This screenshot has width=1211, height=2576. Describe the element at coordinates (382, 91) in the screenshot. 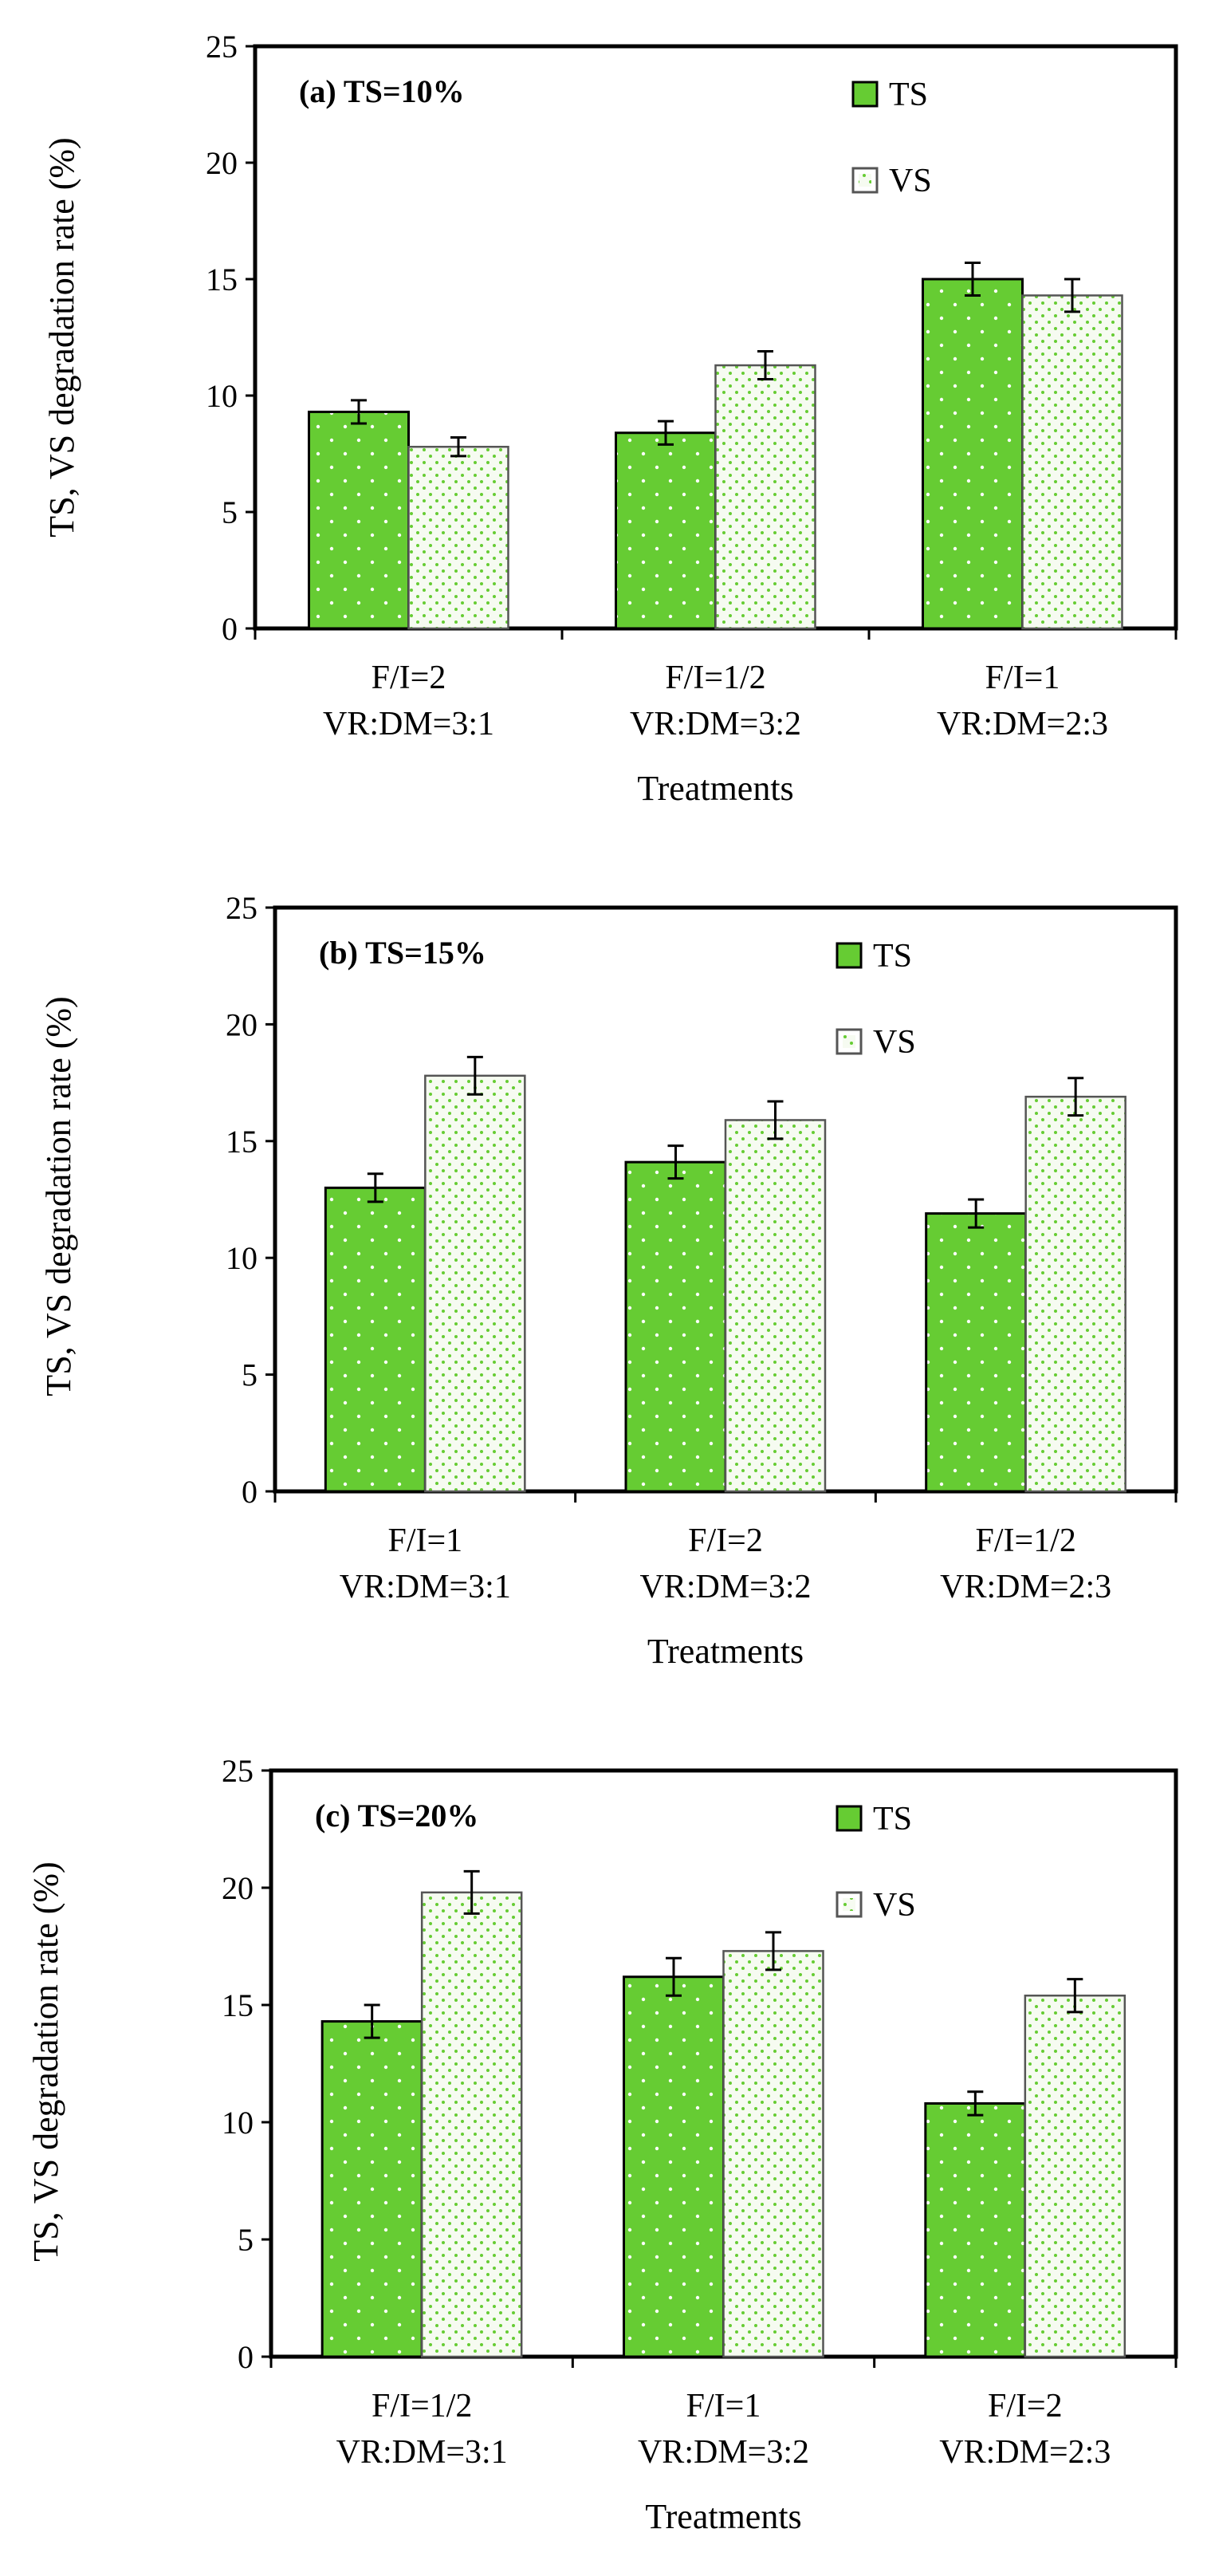

I see `panel-title: (a) TS=10%` at that location.